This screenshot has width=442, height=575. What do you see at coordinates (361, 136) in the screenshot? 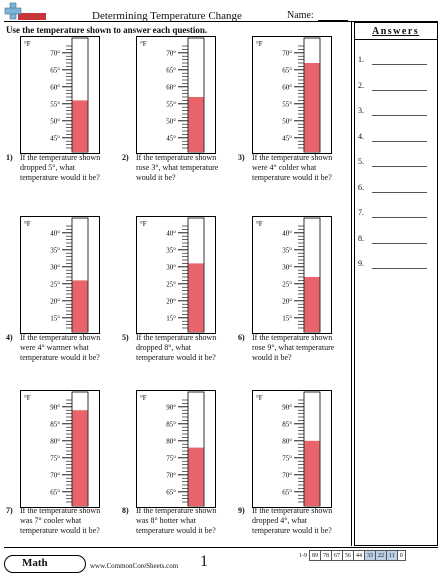
I see `answer-number: 4.` at bounding box center [361, 136].